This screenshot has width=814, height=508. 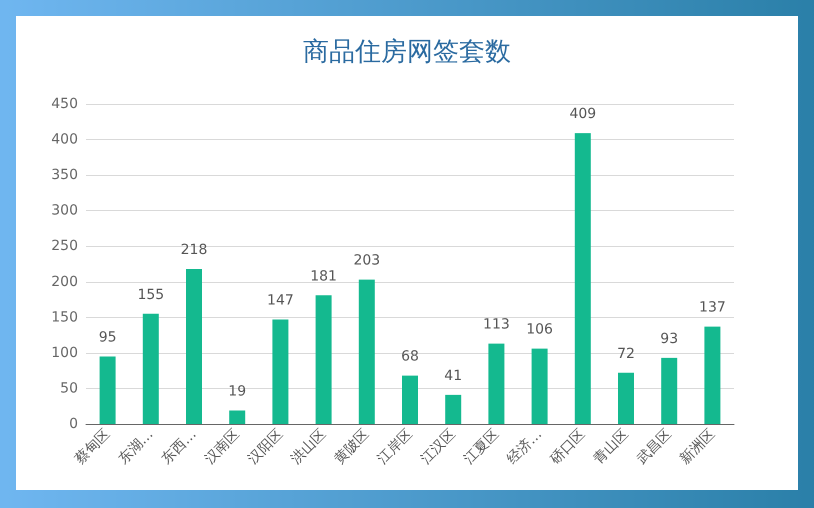 What do you see at coordinates (654, 447) in the screenshot?
I see `x-tick-label: 武昌区` at bounding box center [654, 447].